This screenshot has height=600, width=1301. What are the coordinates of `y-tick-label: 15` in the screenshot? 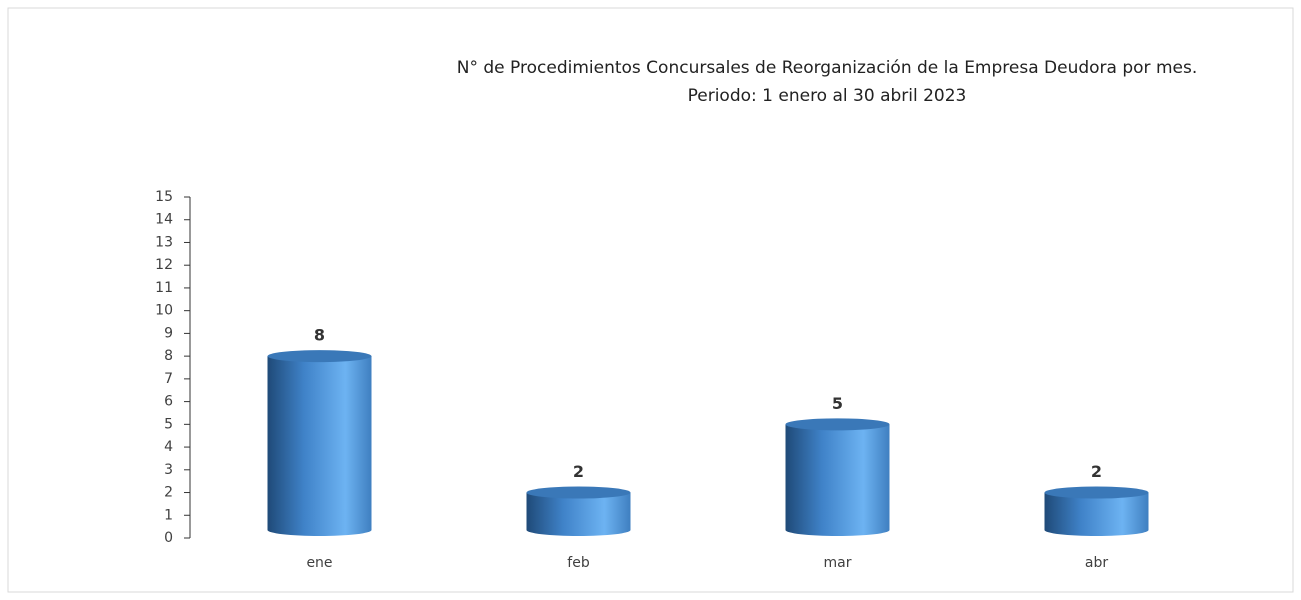 It's located at (164, 197).